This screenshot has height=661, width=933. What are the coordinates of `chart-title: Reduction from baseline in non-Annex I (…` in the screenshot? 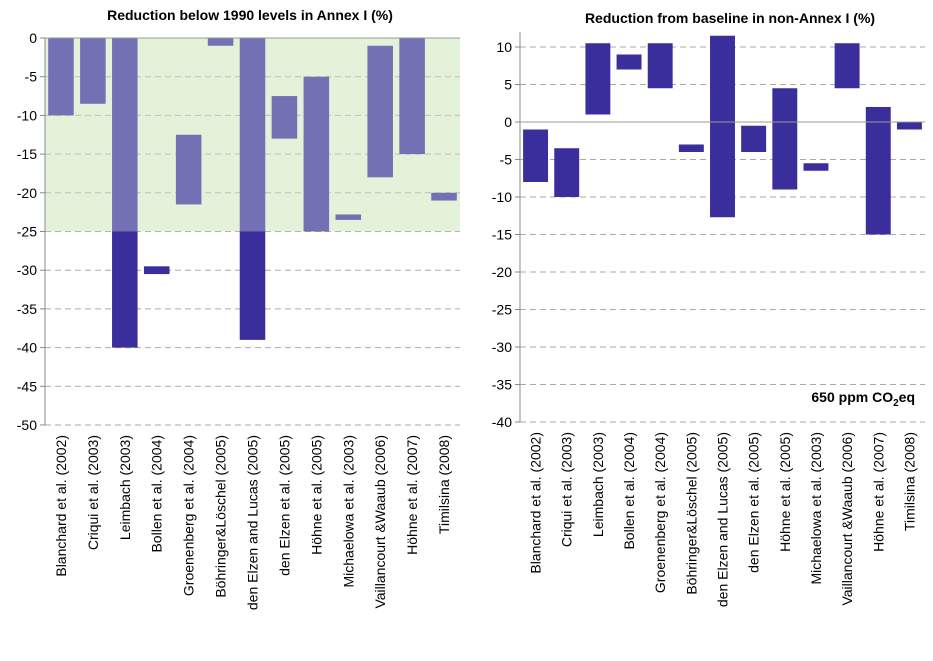 It's located at (730, 18).